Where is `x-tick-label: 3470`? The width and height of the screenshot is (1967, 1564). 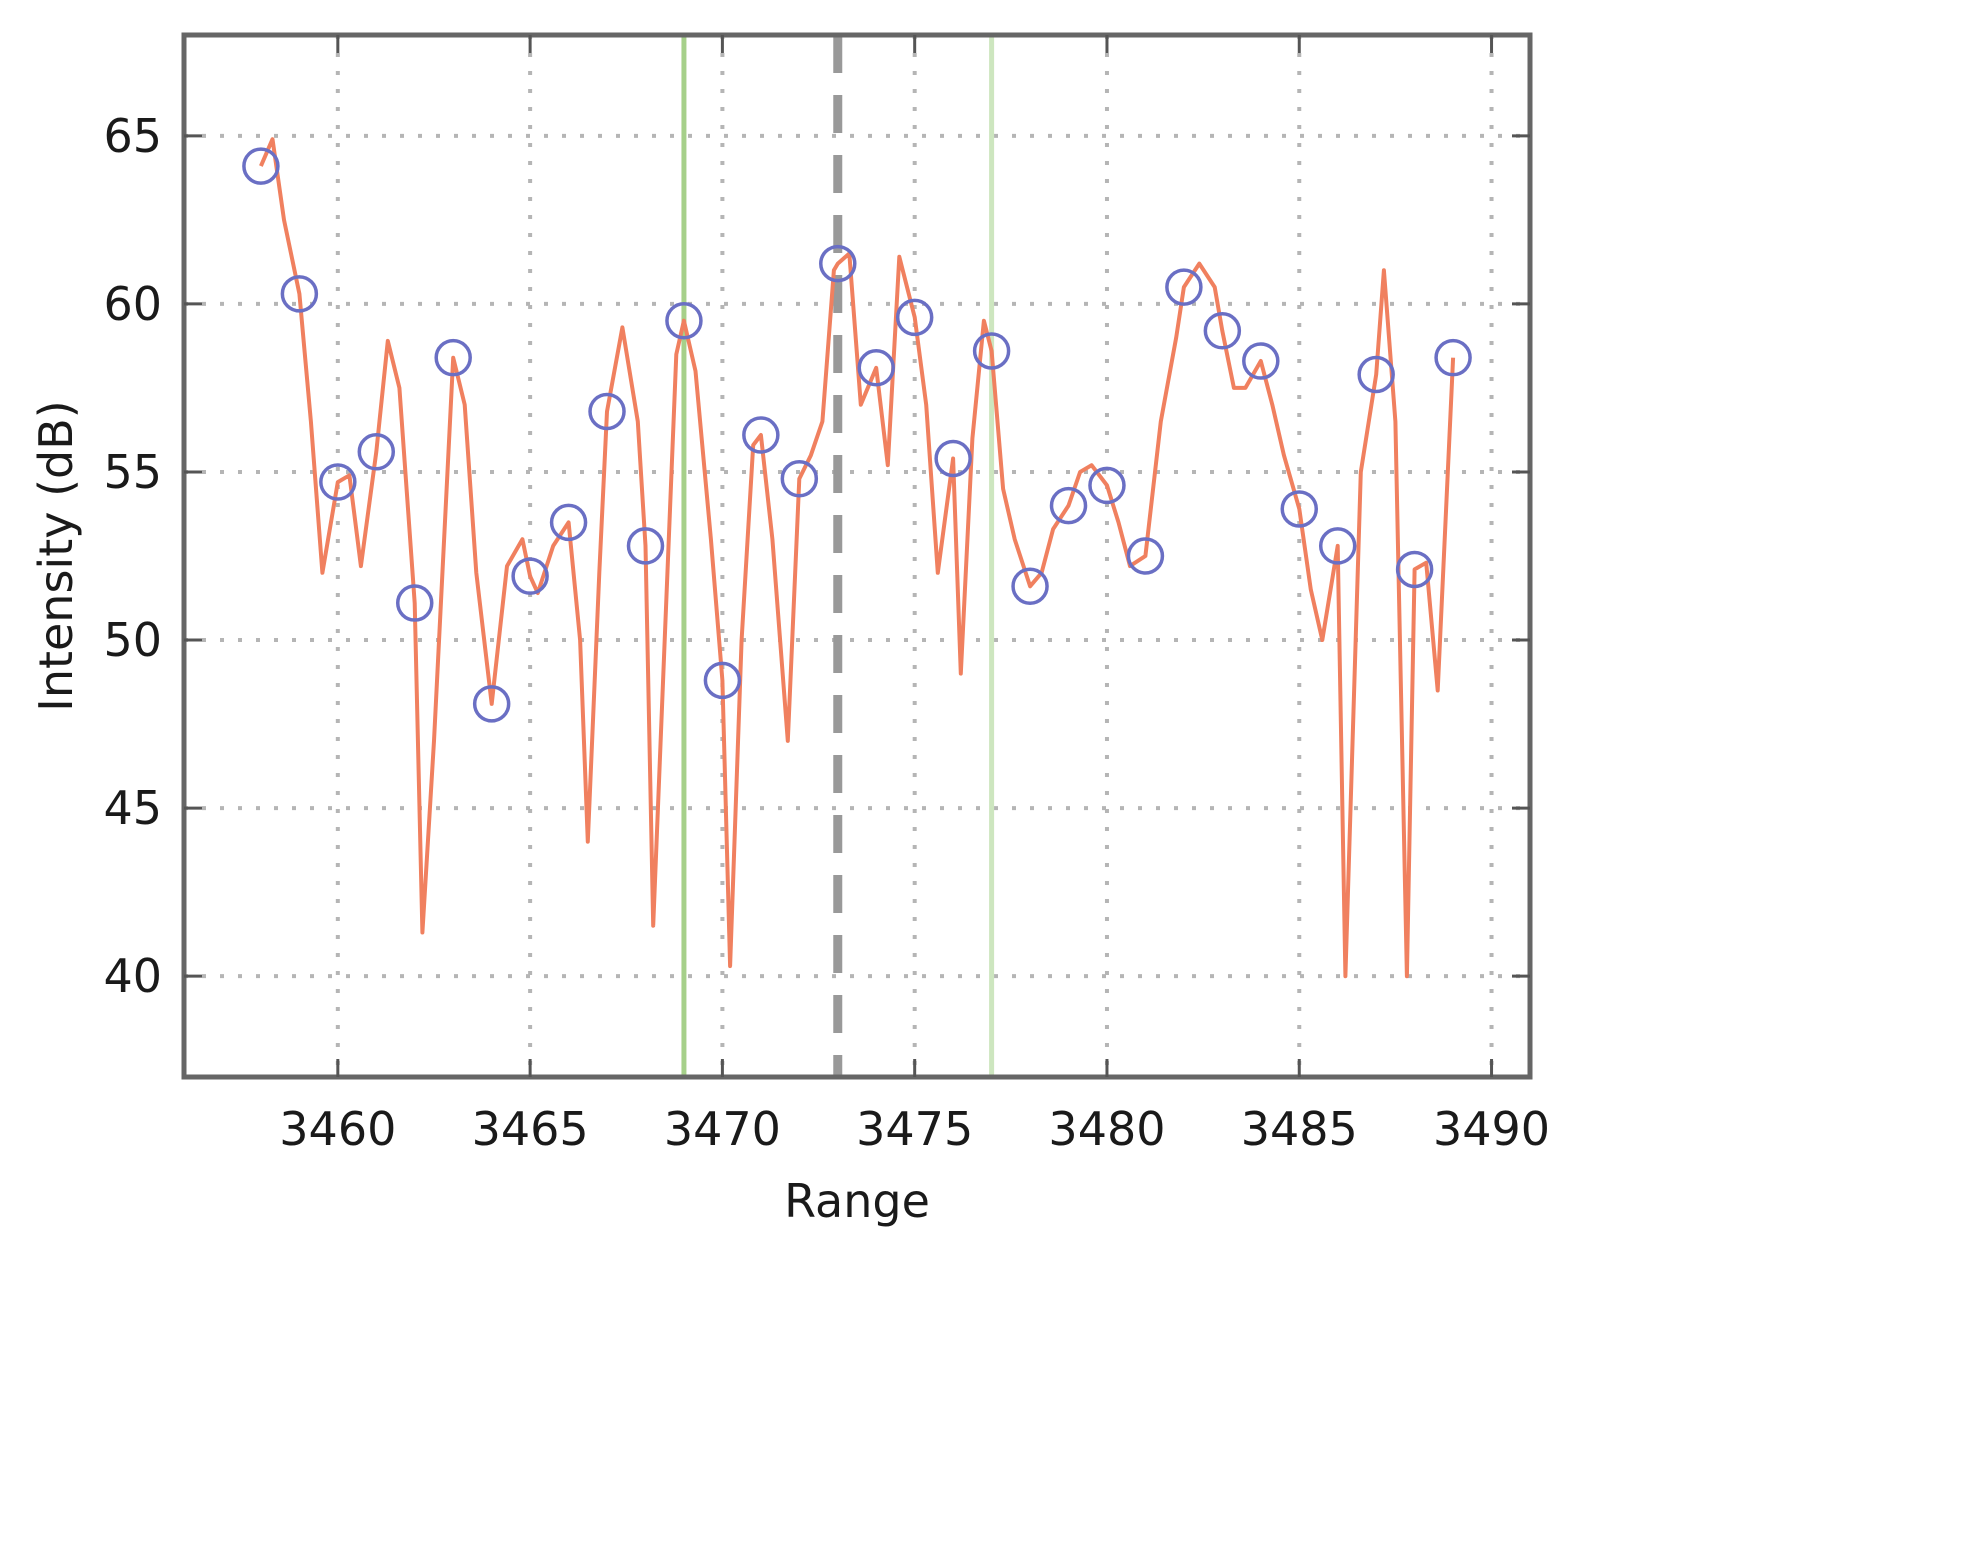
x-tick-label: 3470 is located at coordinates (722, 1129).